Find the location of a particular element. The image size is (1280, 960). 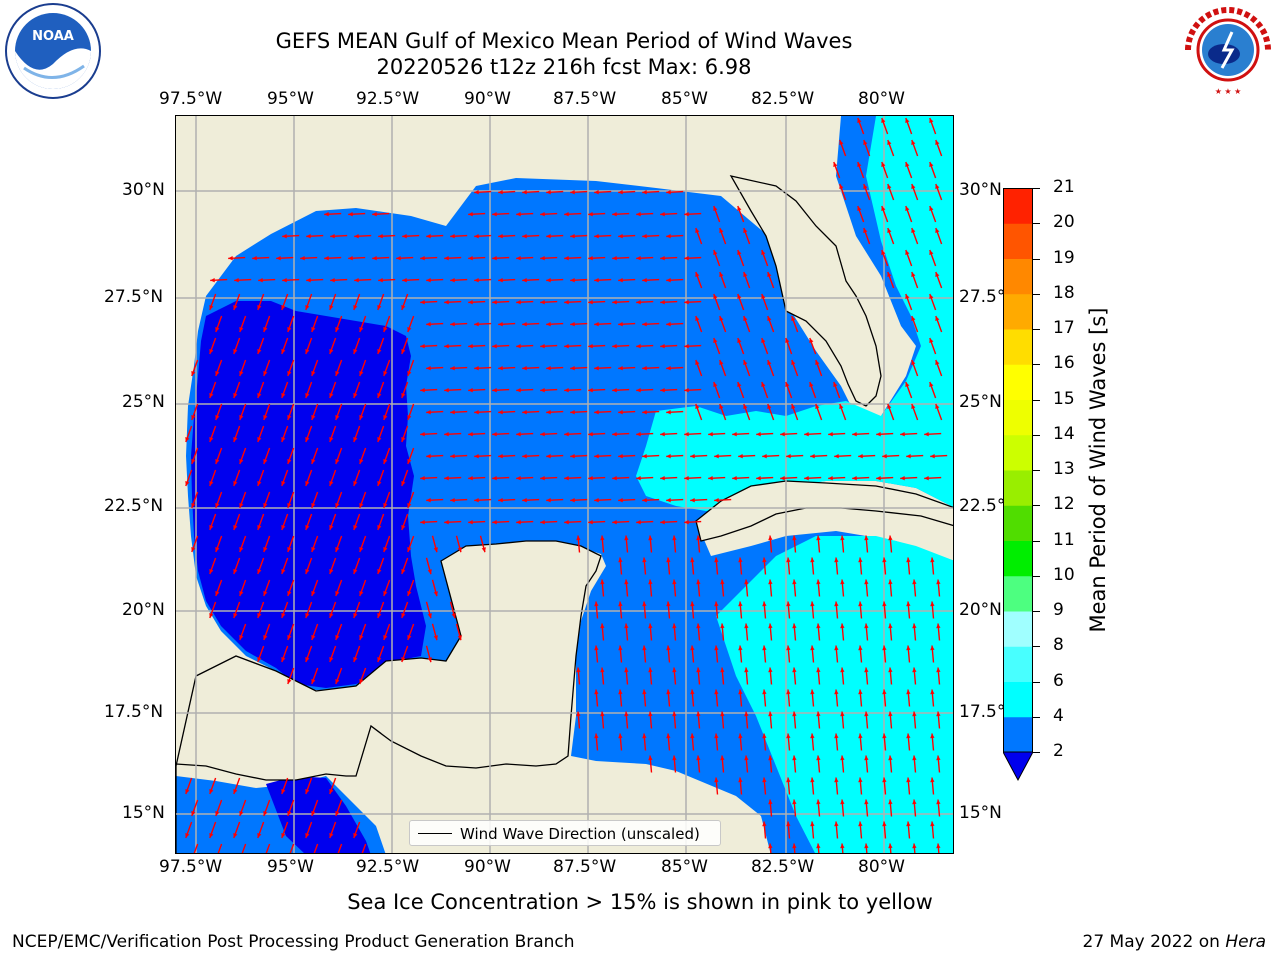

colorbar-tick-mark is located at coordinates (1036, 506).